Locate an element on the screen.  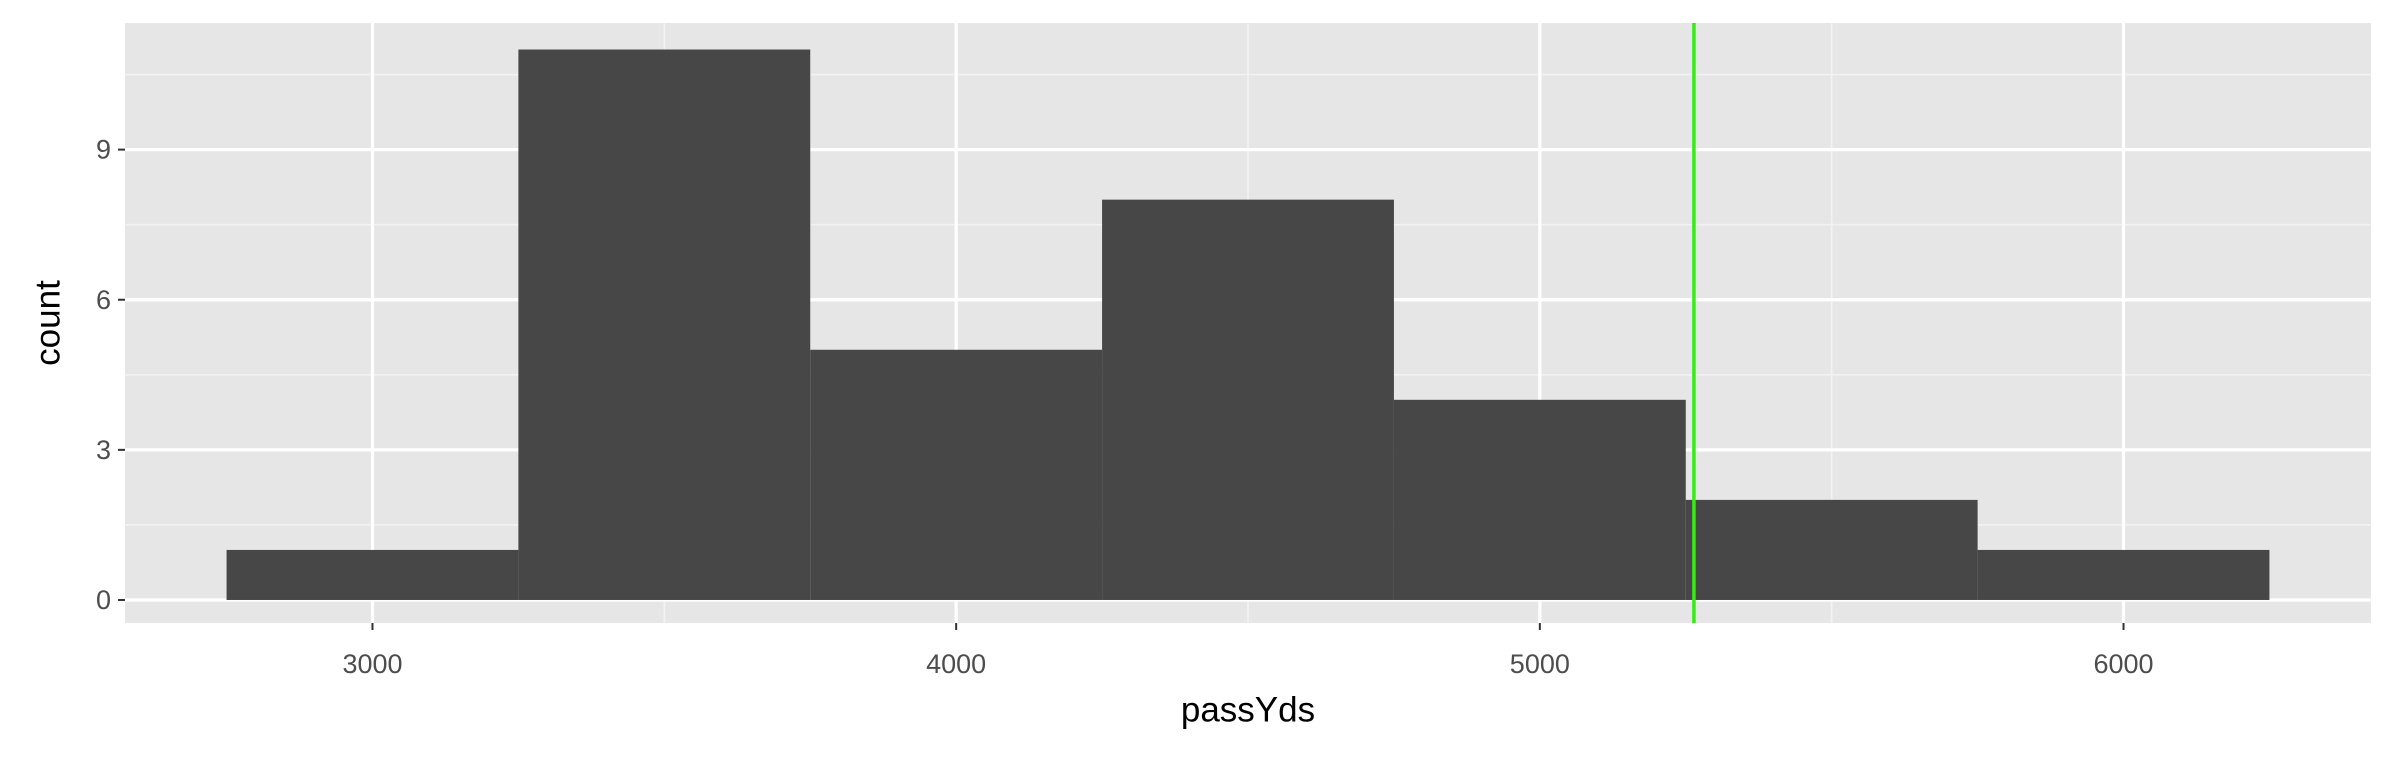
y-tick-label: 9 is located at coordinates (103, 150).